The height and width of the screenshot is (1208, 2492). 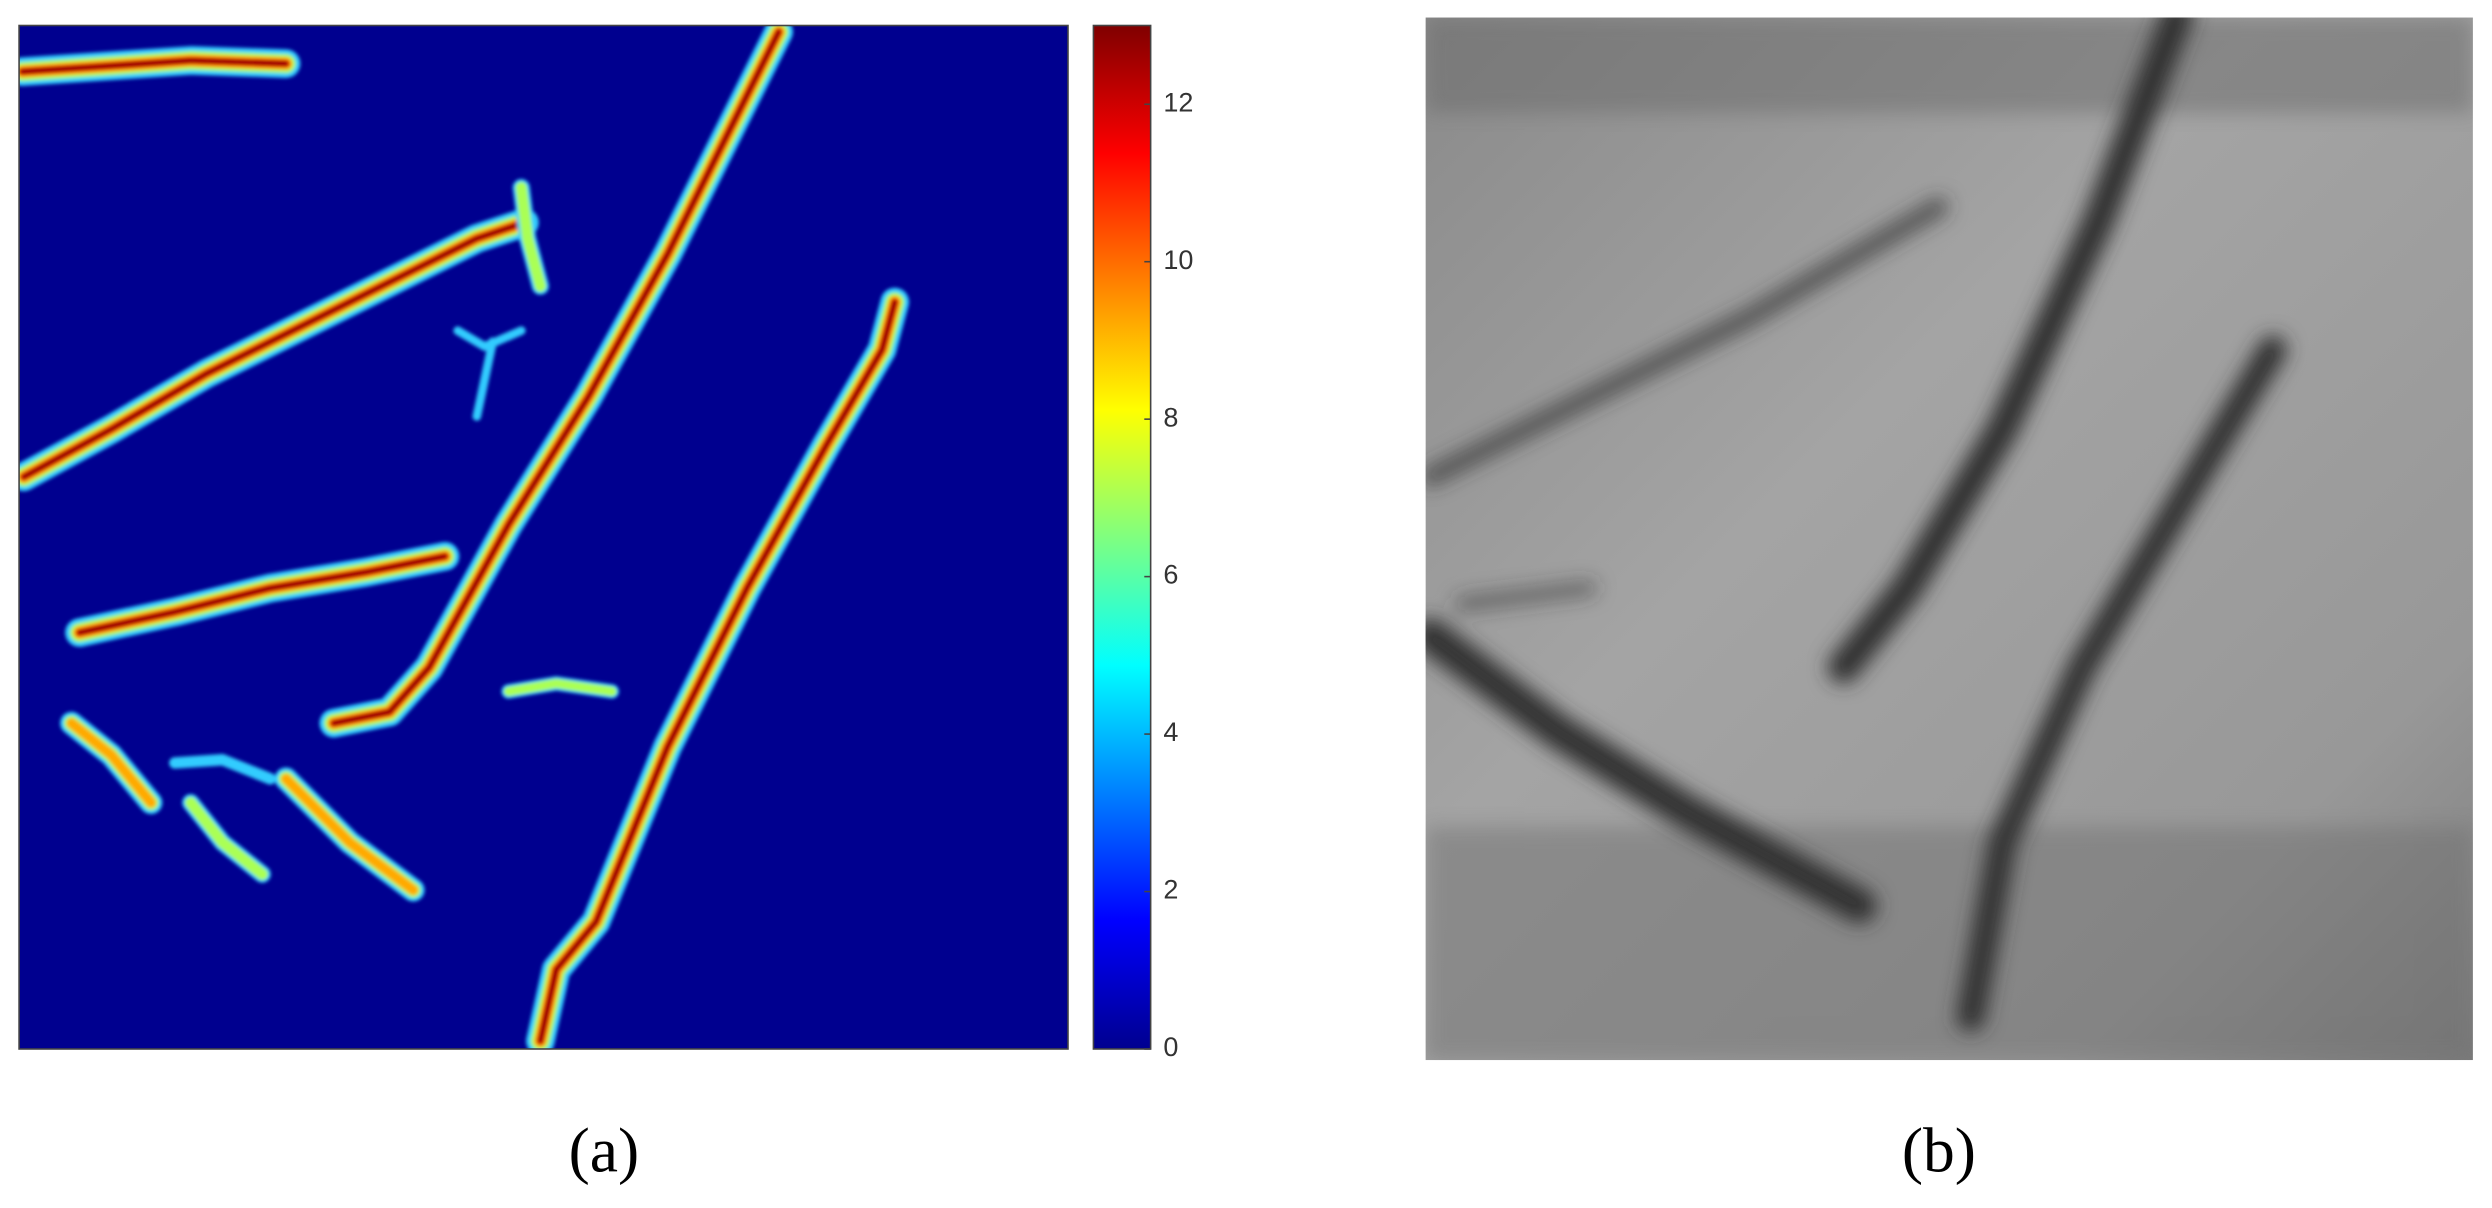 What do you see at coordinates (1170, 417) in the screenshot?
I see `colorbar-tick-label: 8` at bounding box center [1170, 417].